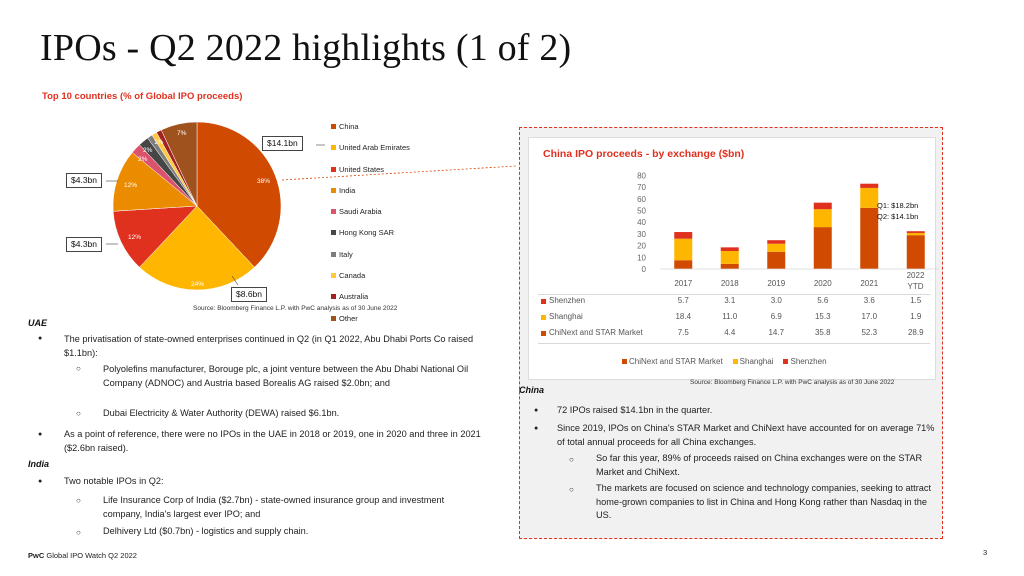 The image size is (1024, 576). I want to click on table-cell: 6.9, so click(776, 316).